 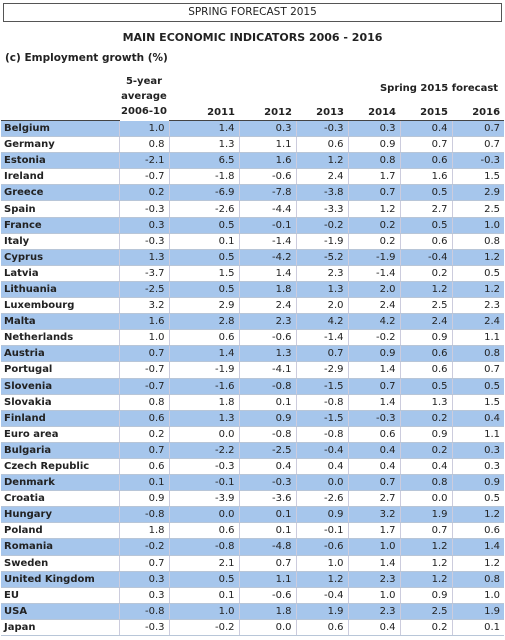 I want to click on cell: 1.7, so click(x=374, y=177).